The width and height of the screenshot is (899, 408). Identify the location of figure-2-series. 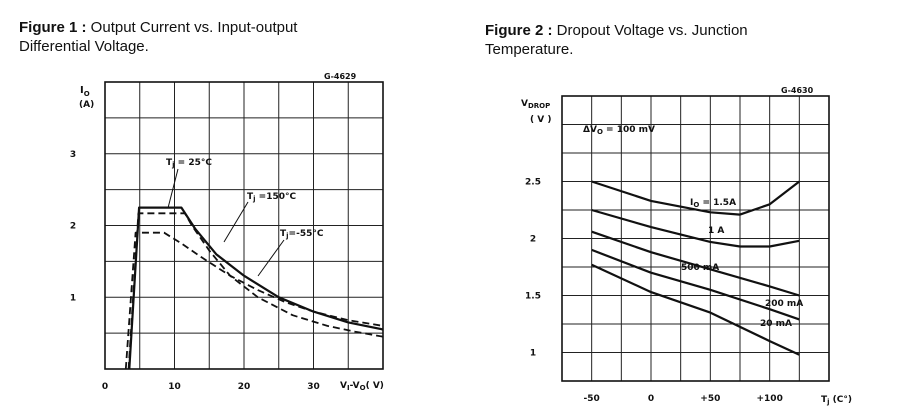
(695, 268).